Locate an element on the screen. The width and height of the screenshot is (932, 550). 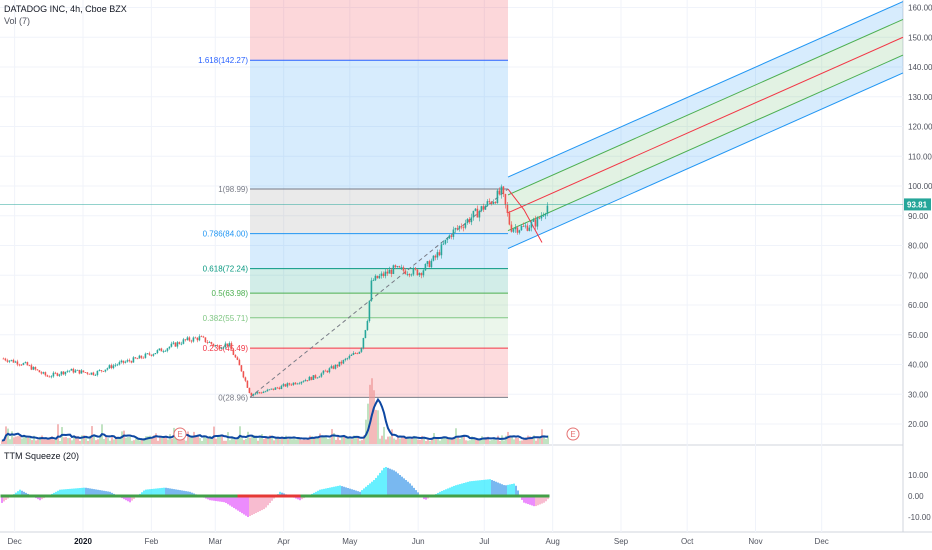
time-axis-label: Oct is located at coordinates (687, 541).